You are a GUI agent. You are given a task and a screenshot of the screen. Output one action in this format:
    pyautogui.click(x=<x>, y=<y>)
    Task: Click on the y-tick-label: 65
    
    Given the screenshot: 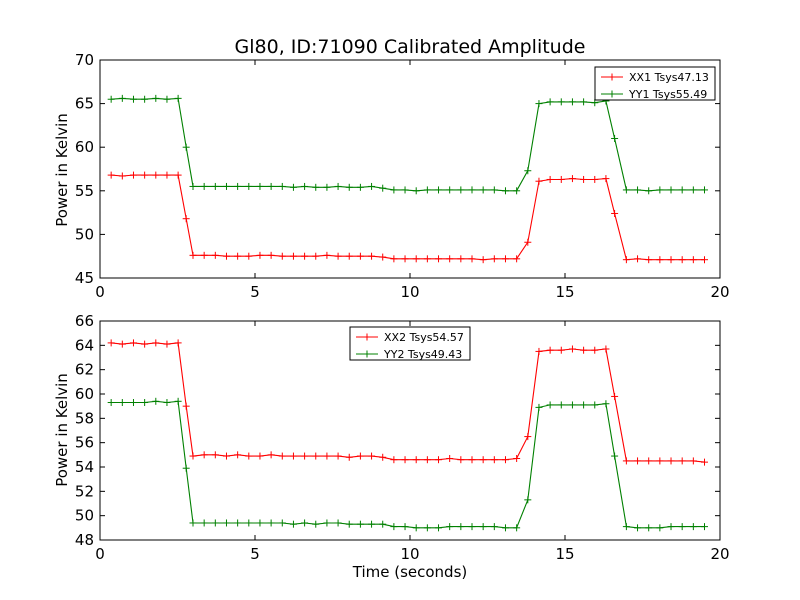 What is the action you would take?
    pyautogui.click(x=84, y=104)
    